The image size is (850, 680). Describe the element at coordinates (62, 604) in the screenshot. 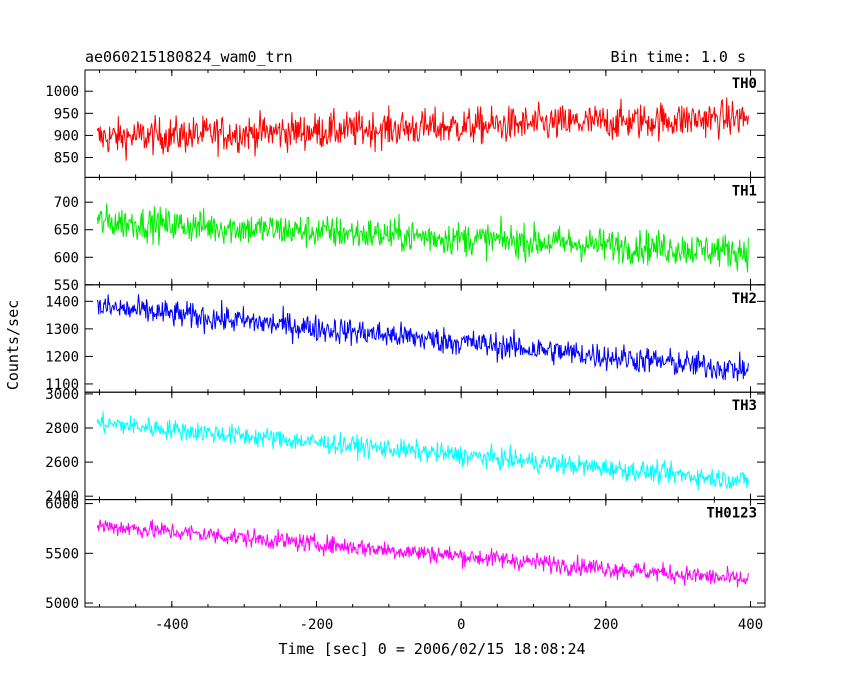

I see `y-tick-label: 5000` at that location.